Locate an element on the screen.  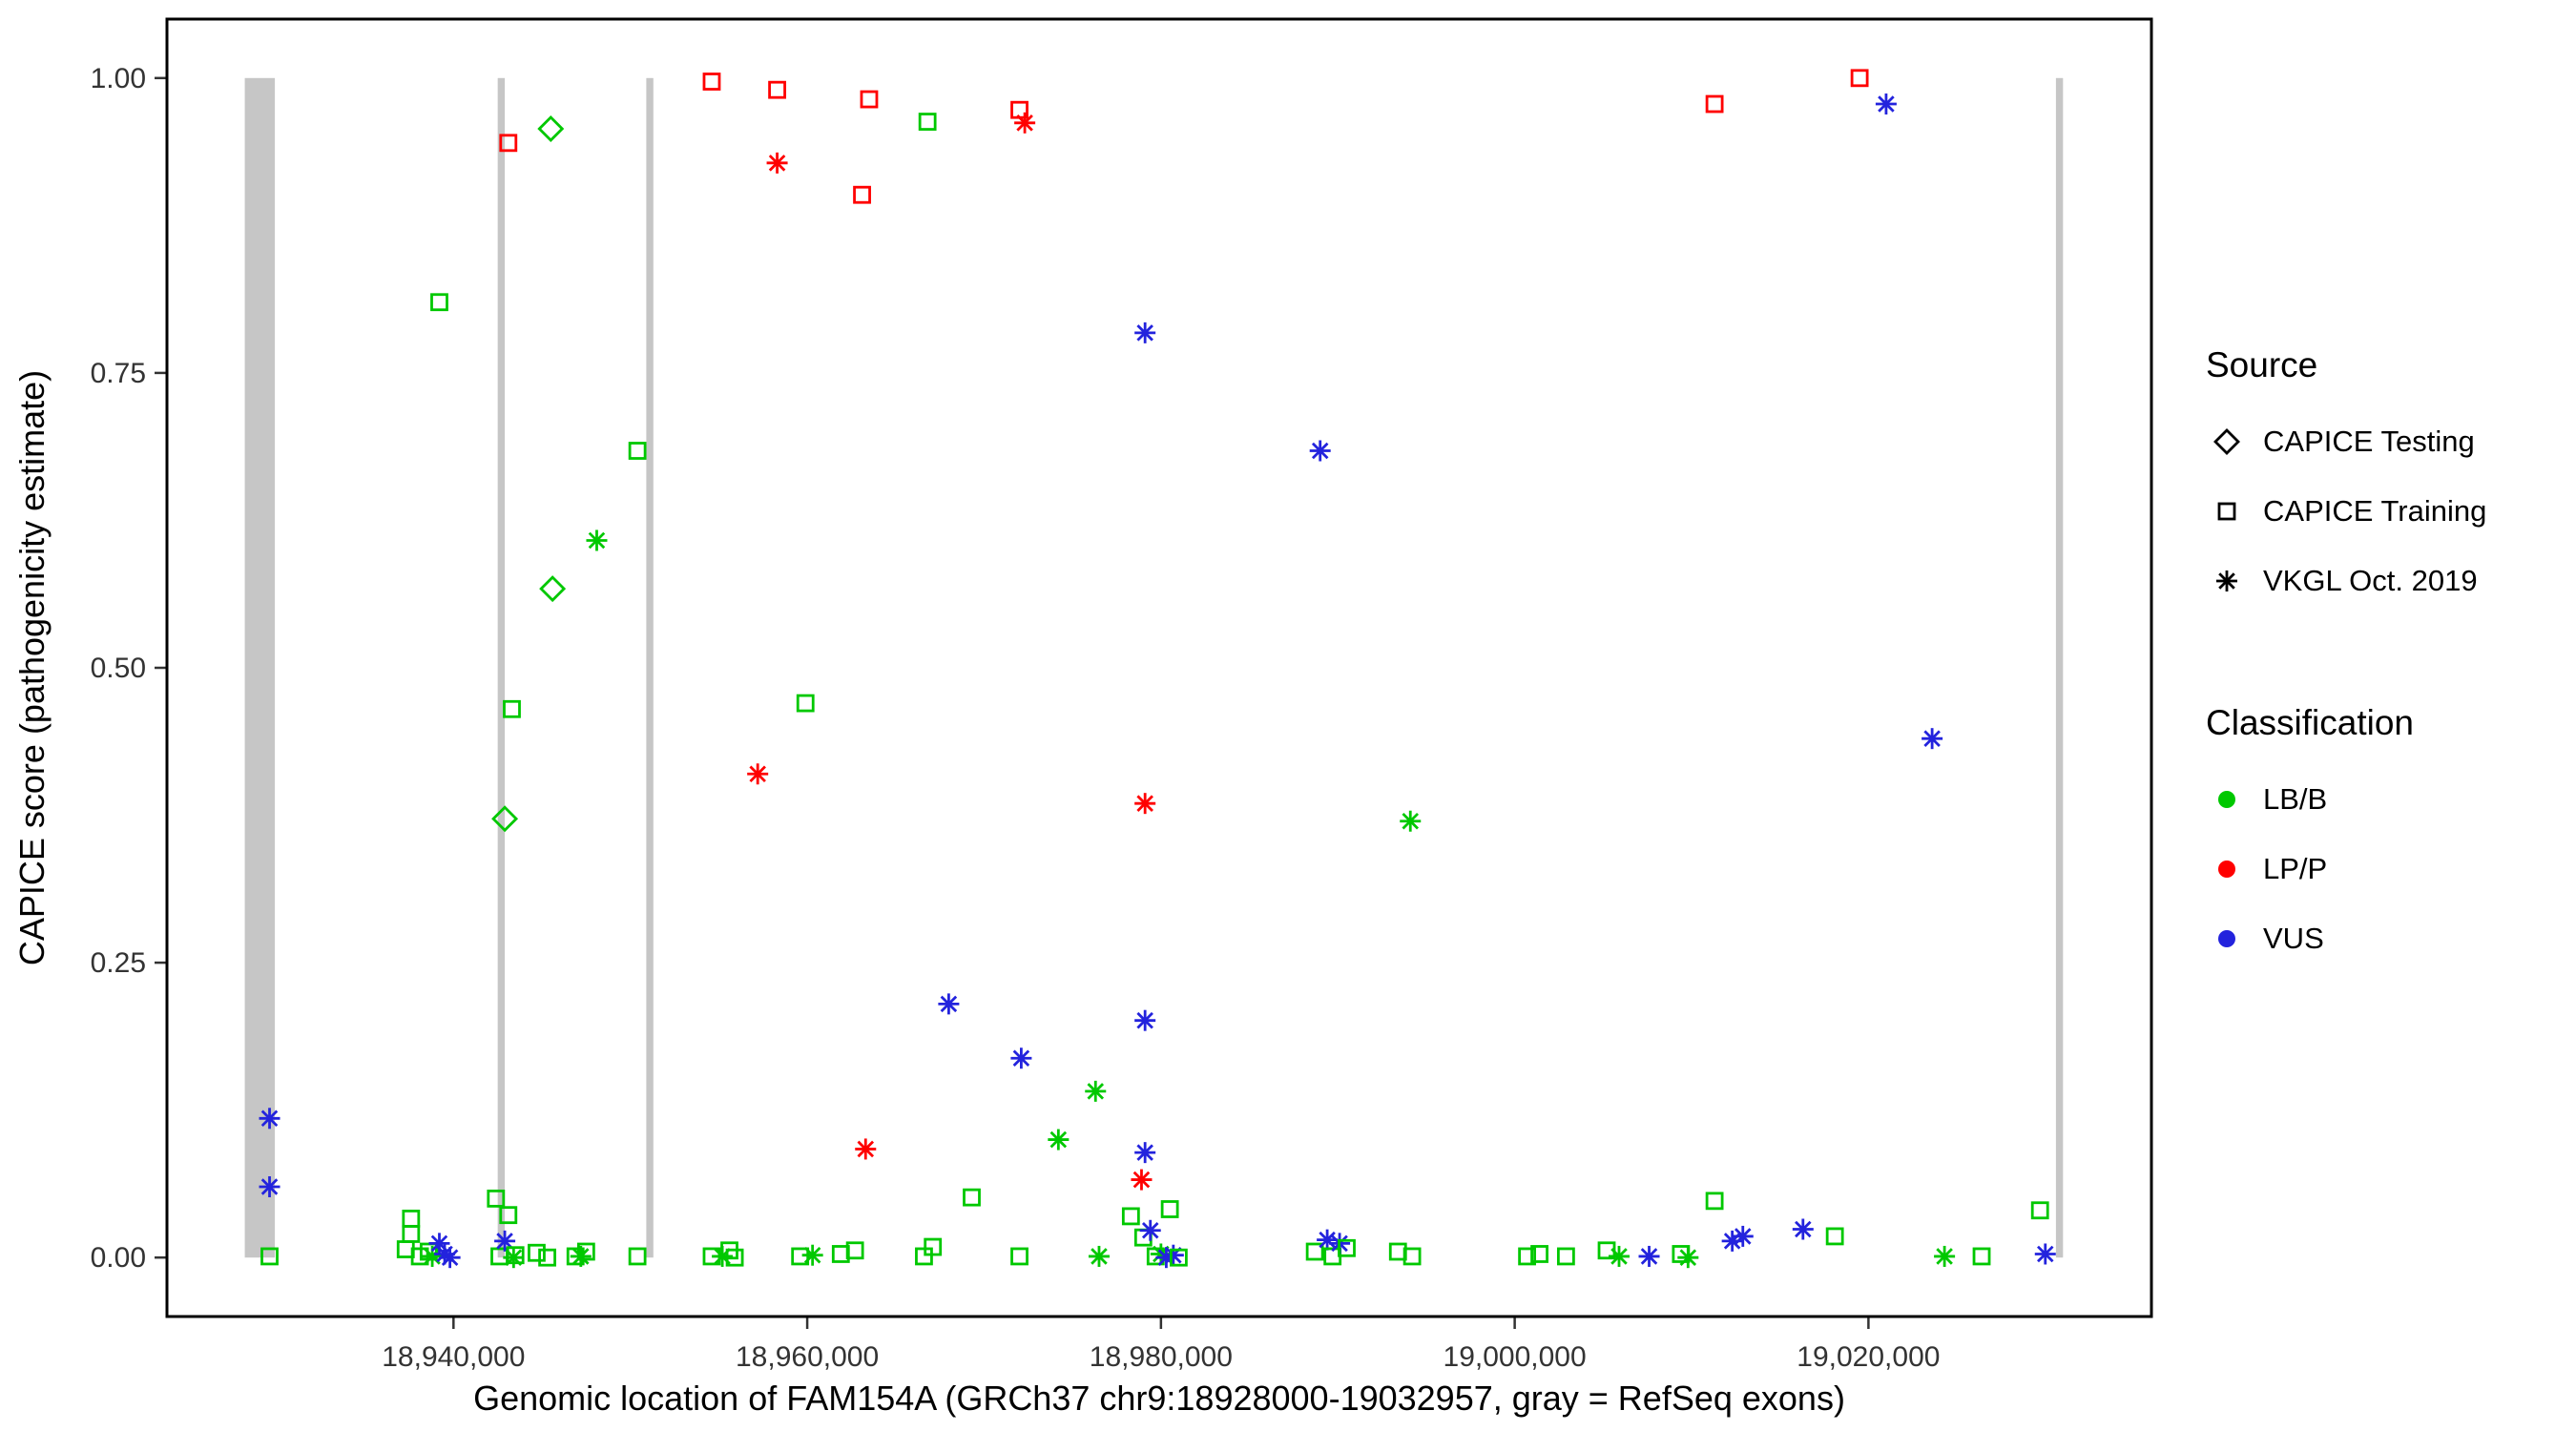
legend-classification-items: LB/B LP/P VUS is located at coordinates (2346, 868).